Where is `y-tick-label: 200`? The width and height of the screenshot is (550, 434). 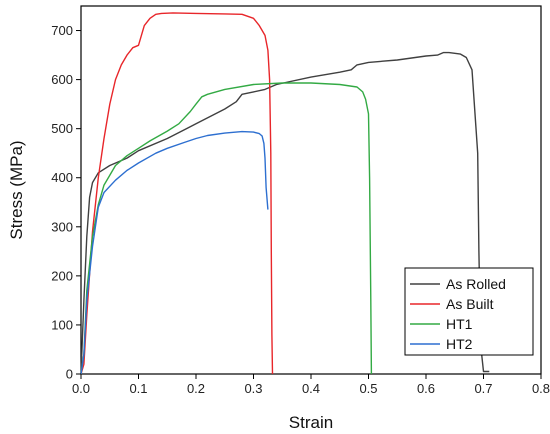 y-tick-label: 200 is located at coordinates (62, 275).